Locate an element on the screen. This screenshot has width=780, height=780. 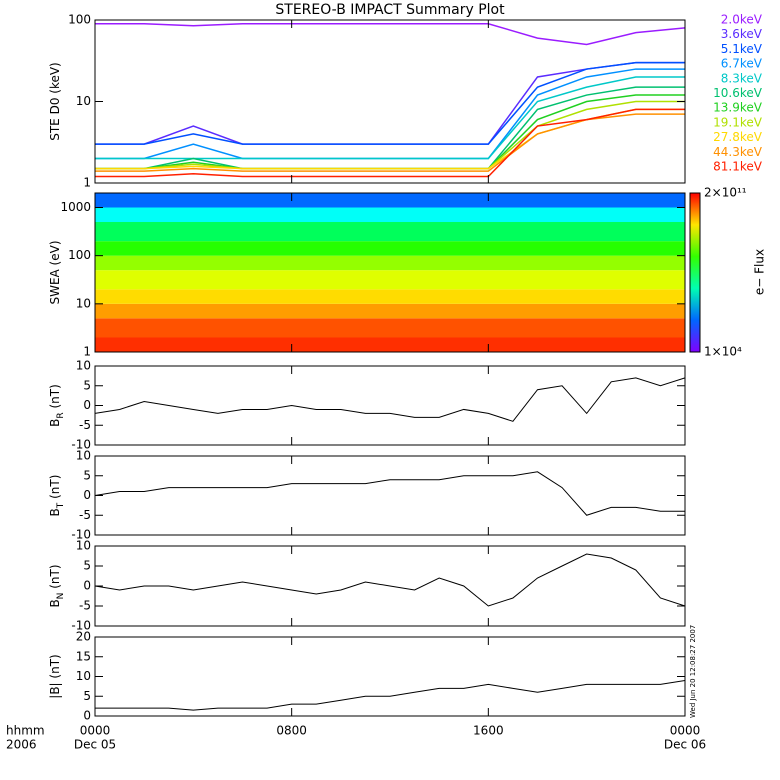
legend-entry: 8.3keV is located at coordinates (742, 78).